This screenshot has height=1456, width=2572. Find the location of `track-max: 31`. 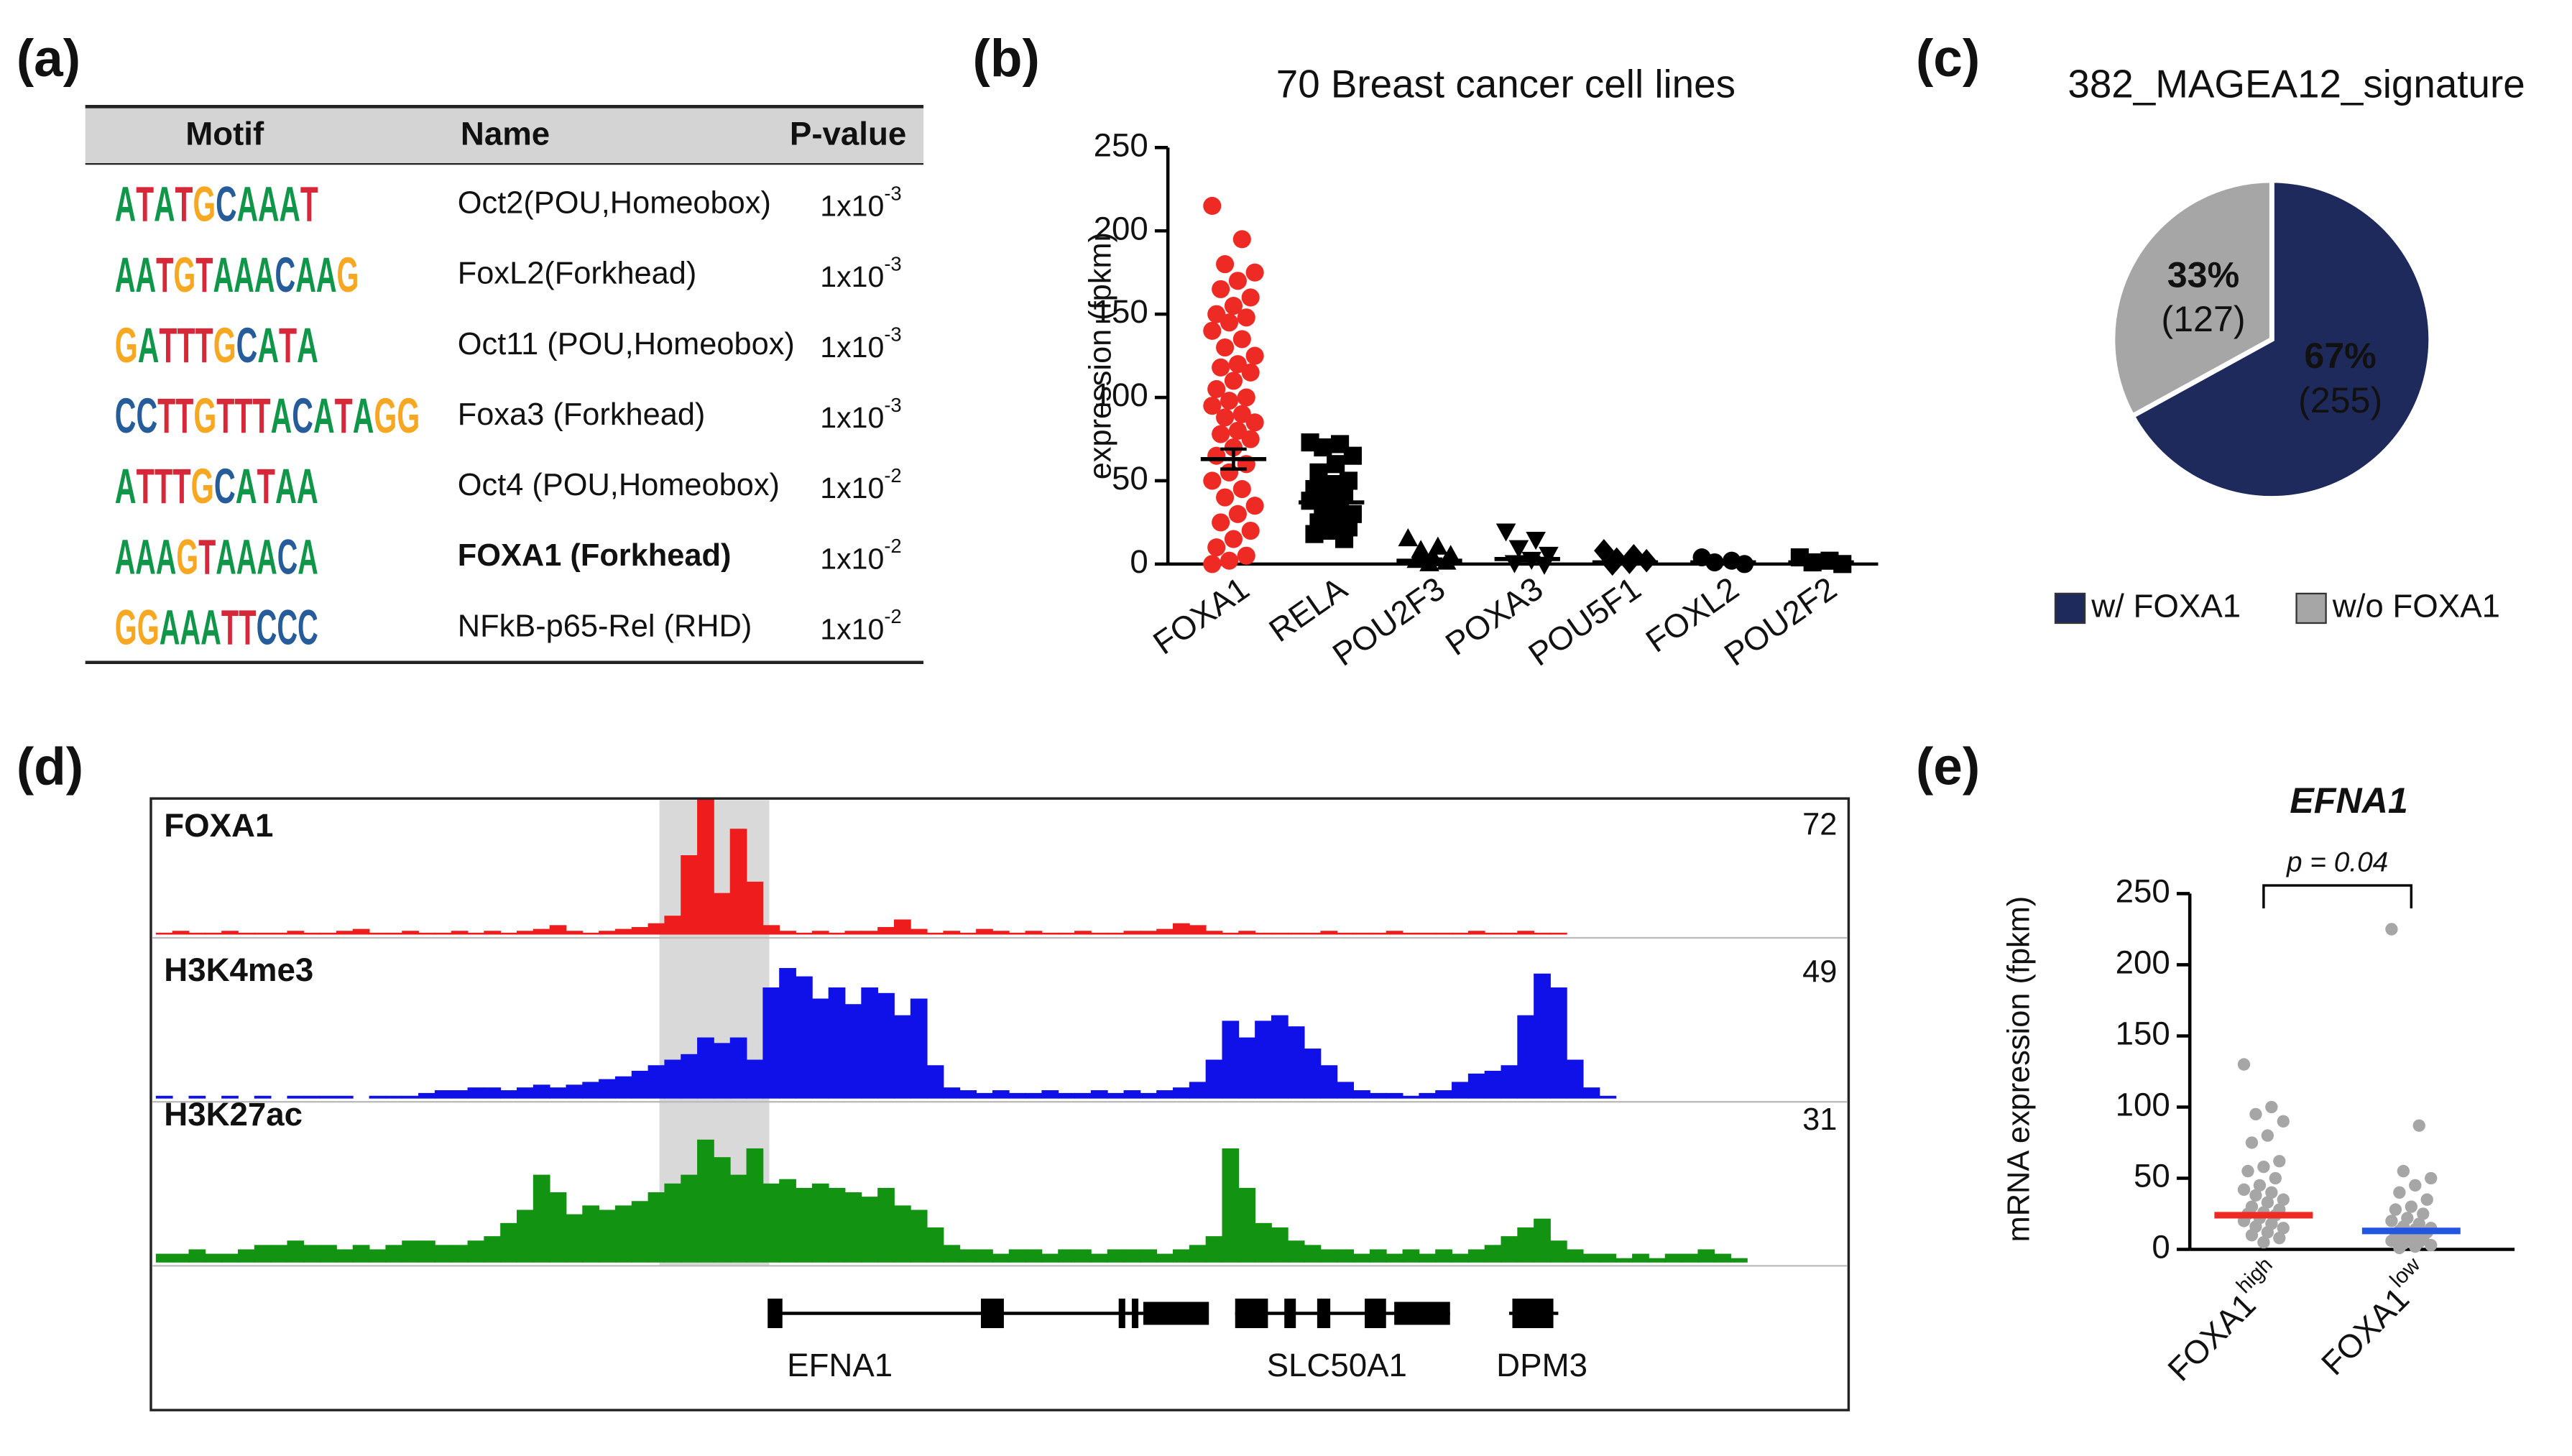

track-max: 31 is located at coordinates (1820, 1119).